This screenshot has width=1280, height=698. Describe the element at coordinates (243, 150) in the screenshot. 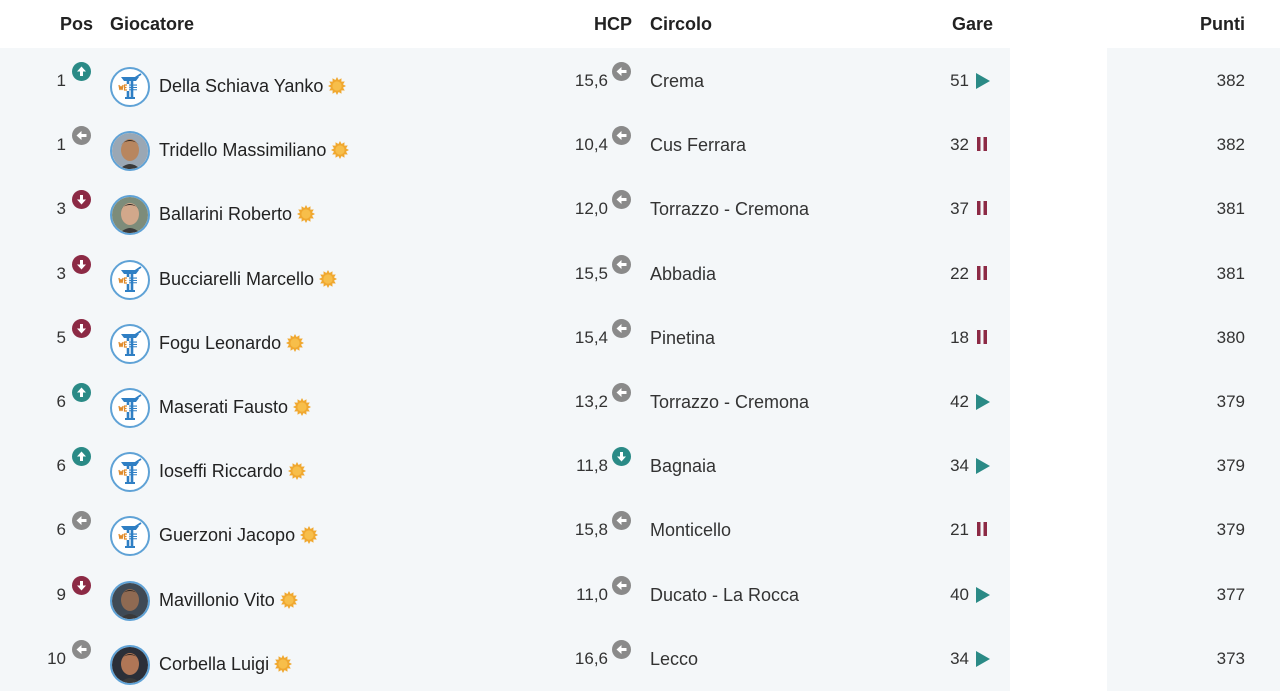

I see `player-name-text: Tridello Massimiliano` at that location.